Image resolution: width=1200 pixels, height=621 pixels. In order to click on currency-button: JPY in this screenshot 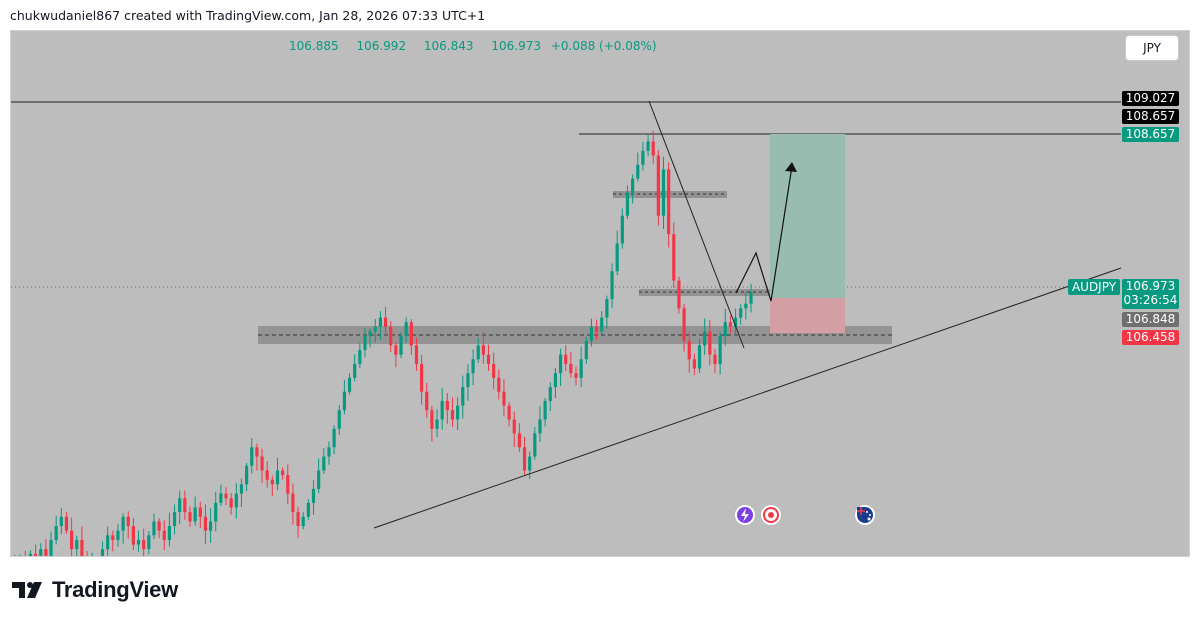, I will do `click(1152, 48)`.